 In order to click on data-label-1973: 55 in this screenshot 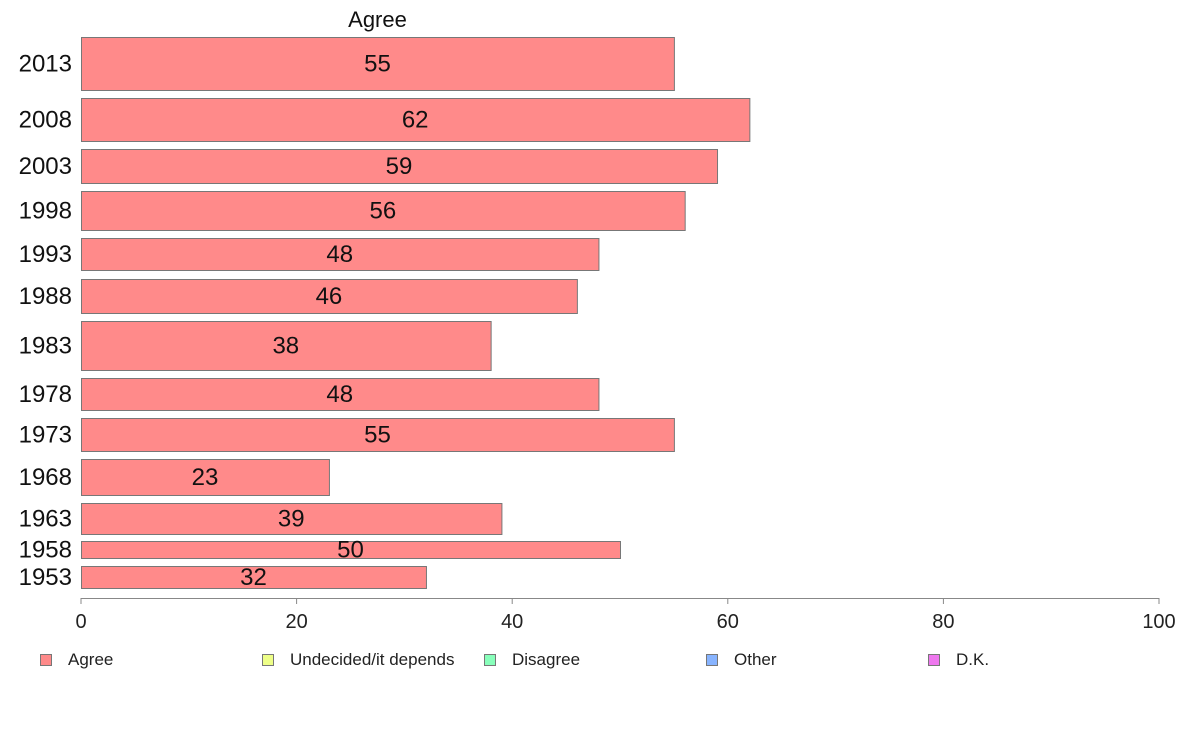, I will do `click(377, 435)`.